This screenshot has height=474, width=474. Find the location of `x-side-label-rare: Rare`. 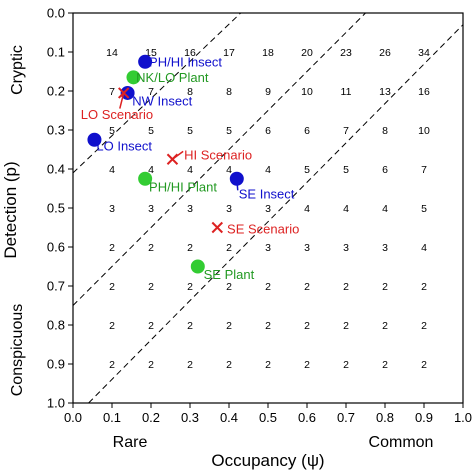

x-side-label-rare: Rare is located at coordinates (130, 442).